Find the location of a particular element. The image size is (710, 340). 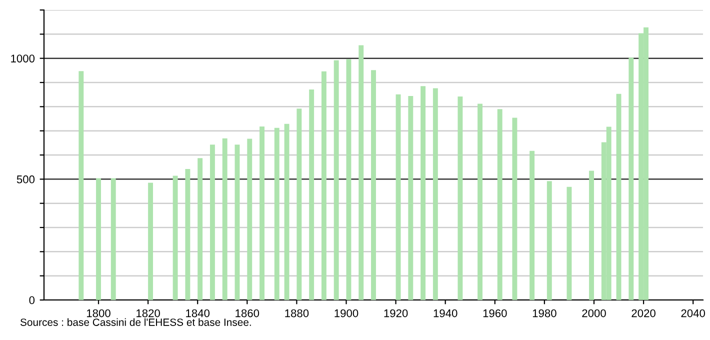

x-tick-label: 2020 is located at coordinates (644, 313).